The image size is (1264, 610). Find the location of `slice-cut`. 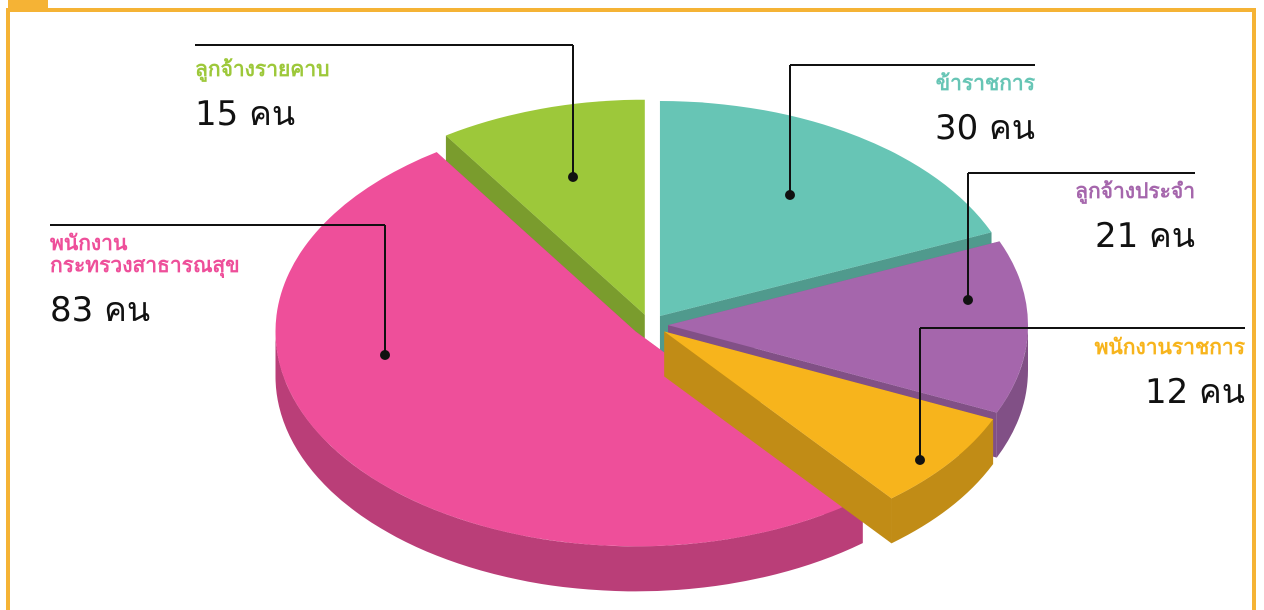

slice-cut is located at coordinates (778, 437).